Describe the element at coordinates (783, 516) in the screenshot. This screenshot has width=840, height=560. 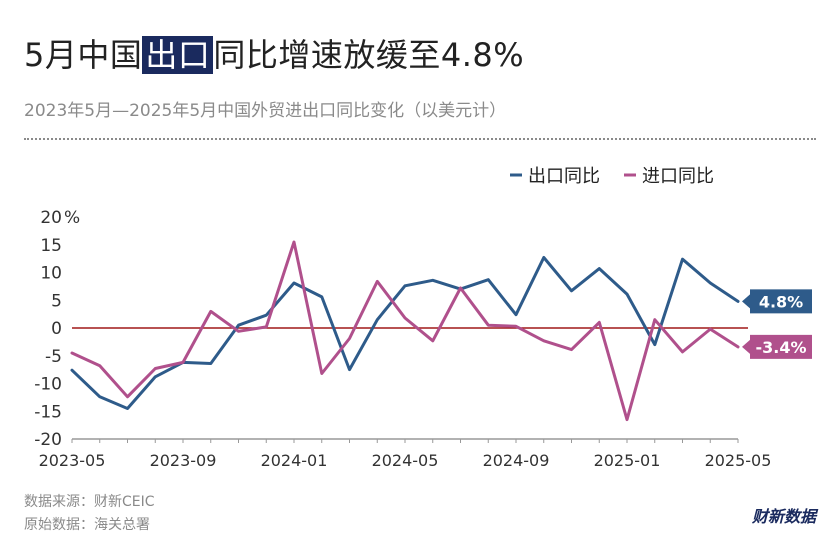
I see `brand-logo: 财新数据` at that location.